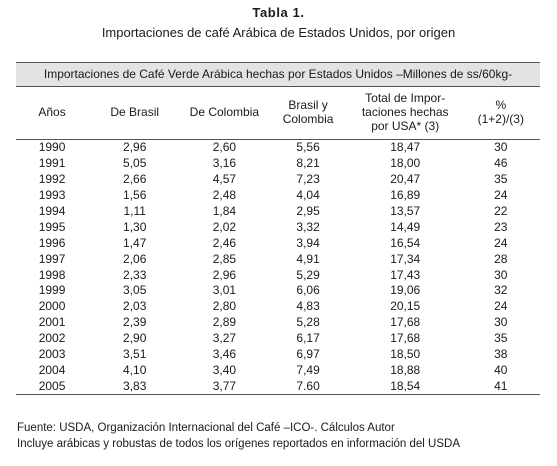  I want to click on value-cell: 46, so click(501, 163).